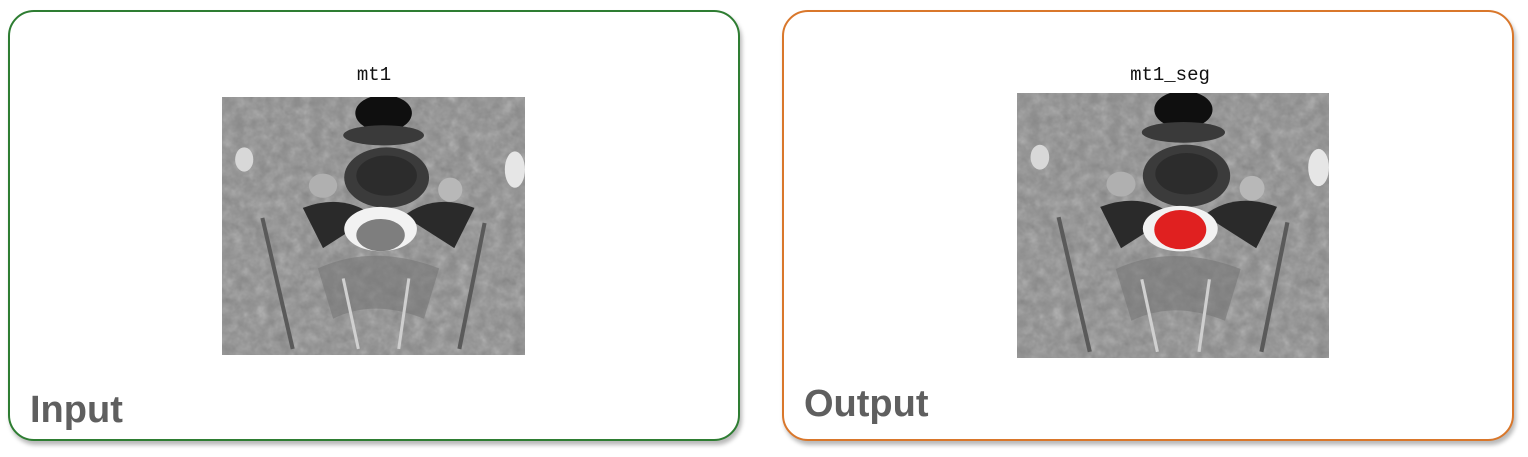 Image resolution: width=1528 pixels, height=457 pixels. I want to click on input-image-title: mt1, so click(374, 75).